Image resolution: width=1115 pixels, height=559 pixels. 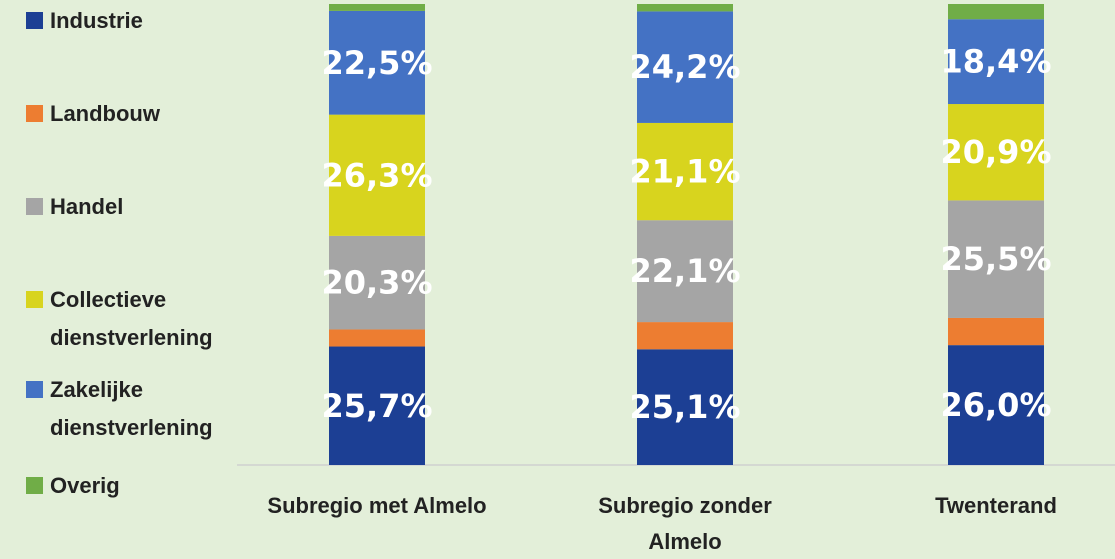 I want to click on legend-label: Industrie, so click(x=96, y=20).